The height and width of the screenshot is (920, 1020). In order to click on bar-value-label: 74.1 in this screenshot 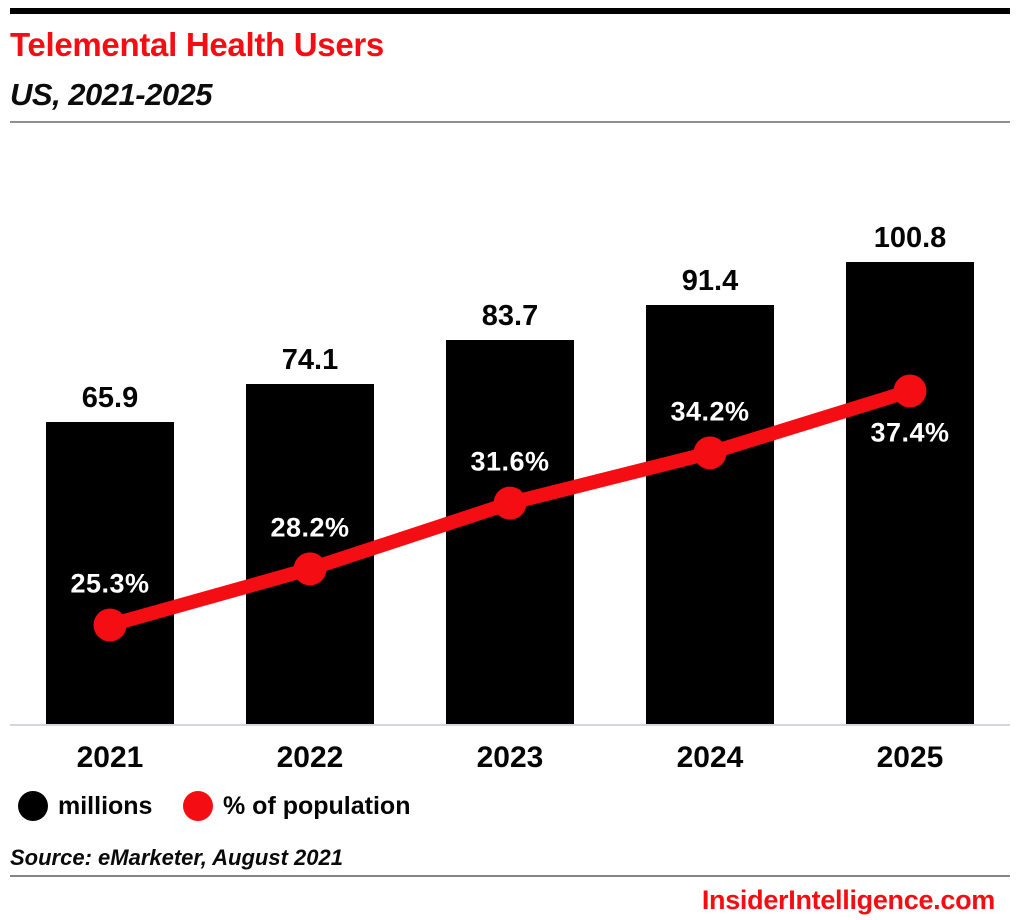, I will do `click(310, 360)`.